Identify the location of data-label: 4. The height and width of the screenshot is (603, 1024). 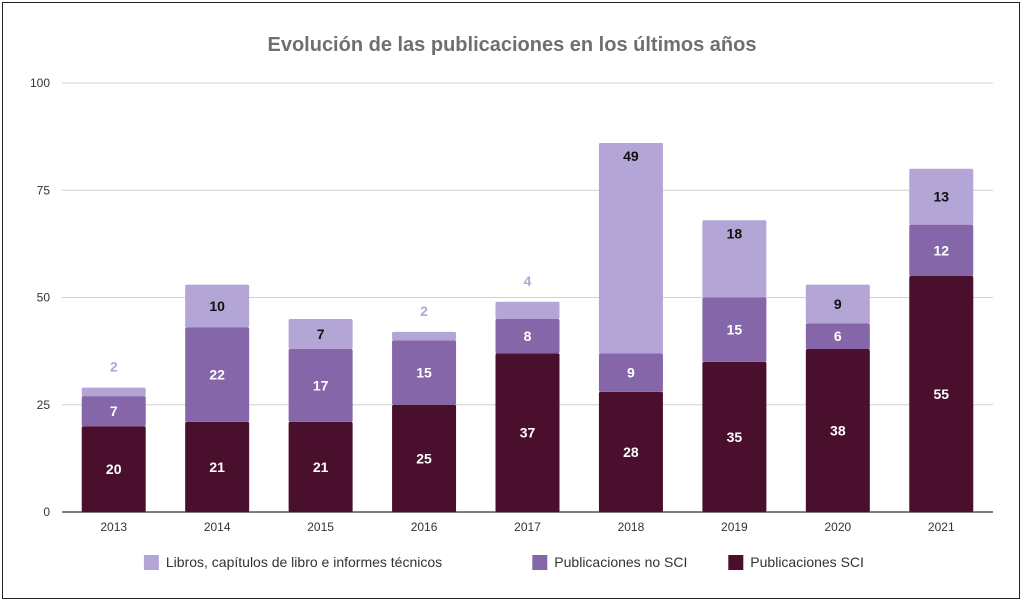
(528, 281).